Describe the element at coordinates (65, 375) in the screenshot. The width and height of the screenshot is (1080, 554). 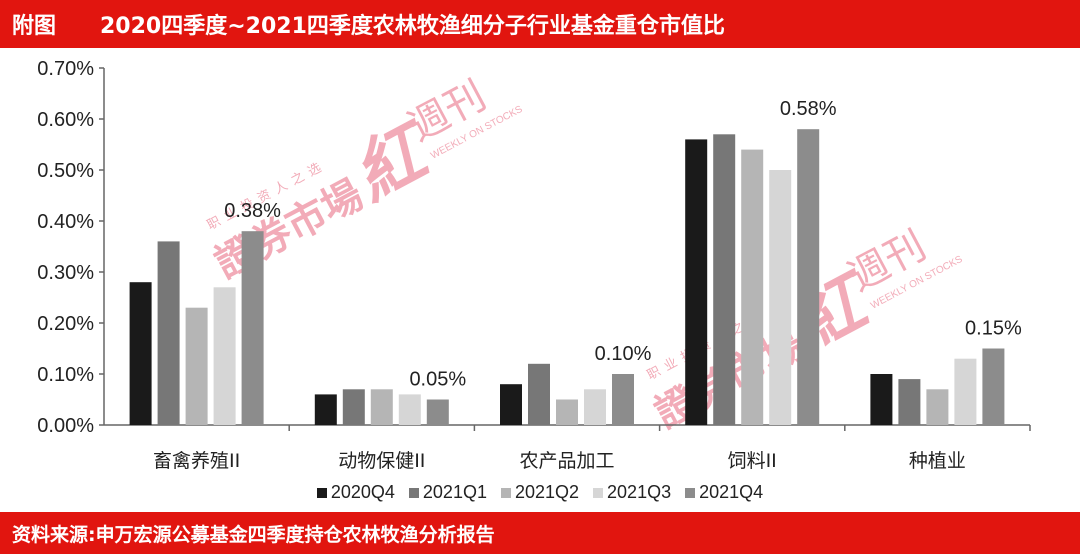
I see `y-tick-label: 0.10%` at that location.